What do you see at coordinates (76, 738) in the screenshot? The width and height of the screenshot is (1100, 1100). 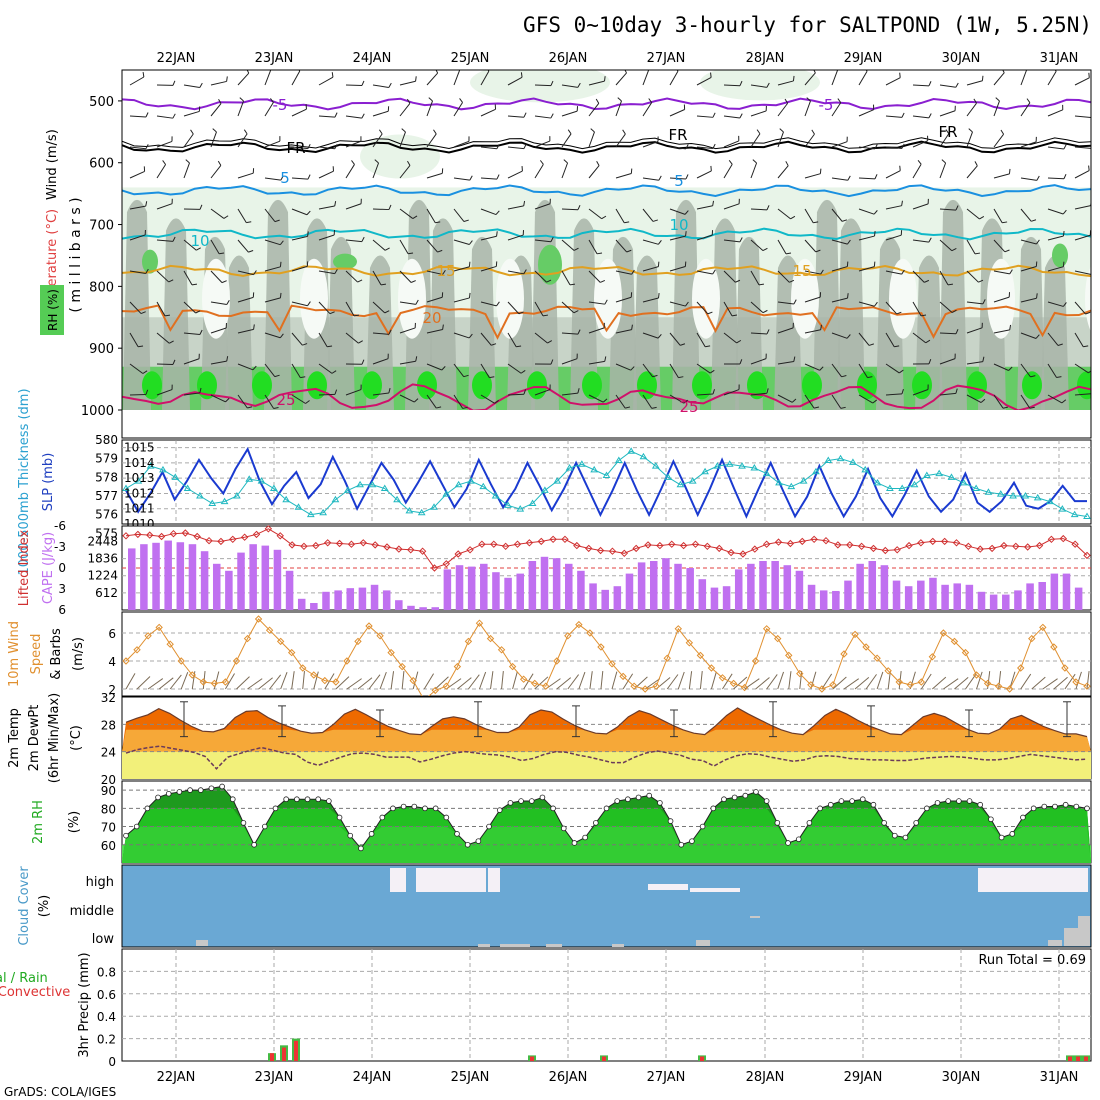 I see `ylabel-temp2m-4: (°C)` at bounding box center [76, 738].